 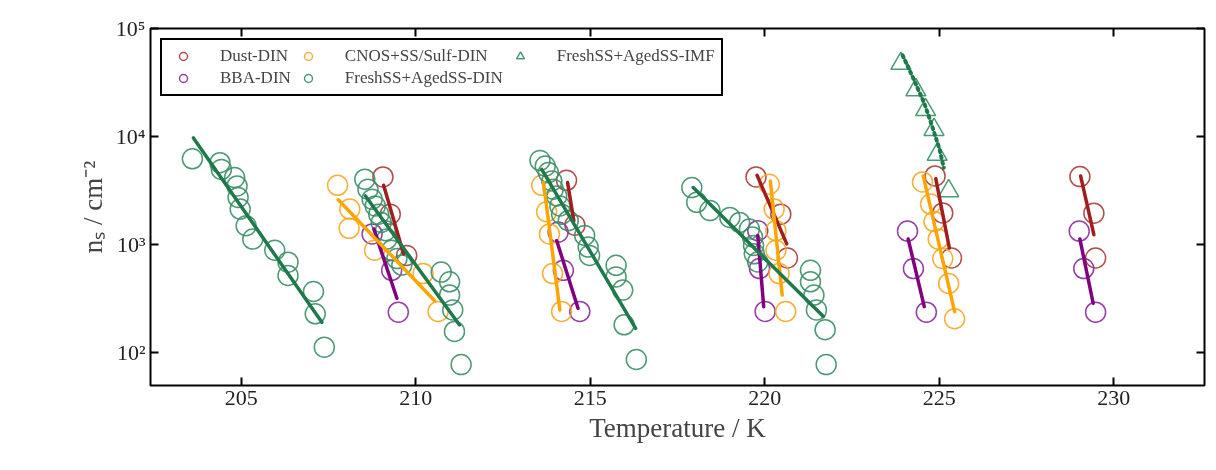 What do you see at coordinates (131, 353) in the screenshot?
I see `y-tick-label: 10²` at bounding box center [131, 353].